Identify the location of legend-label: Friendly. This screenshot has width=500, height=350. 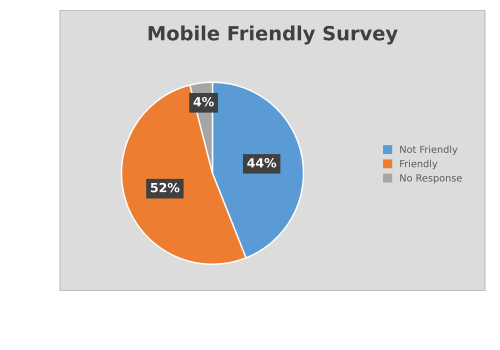
(419, 165).